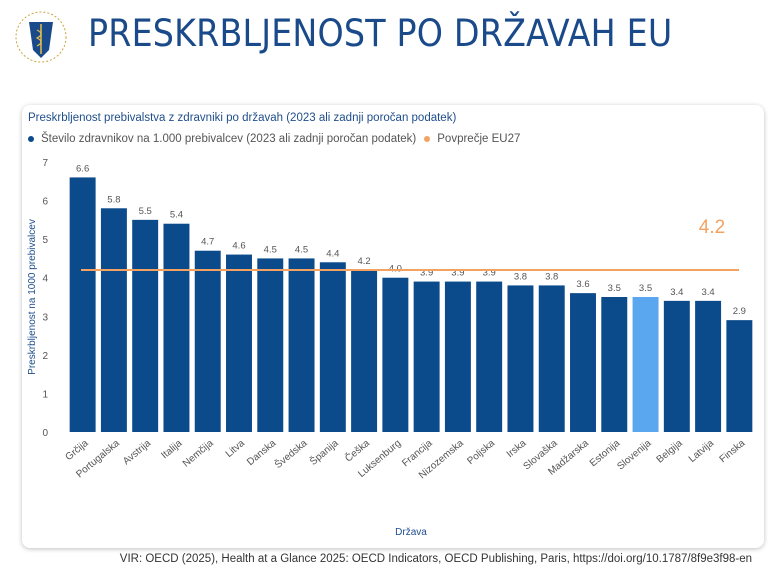 This screenshot has width=768, height=572. I want to click on x-tick-label: Irska, so click(517, 449).